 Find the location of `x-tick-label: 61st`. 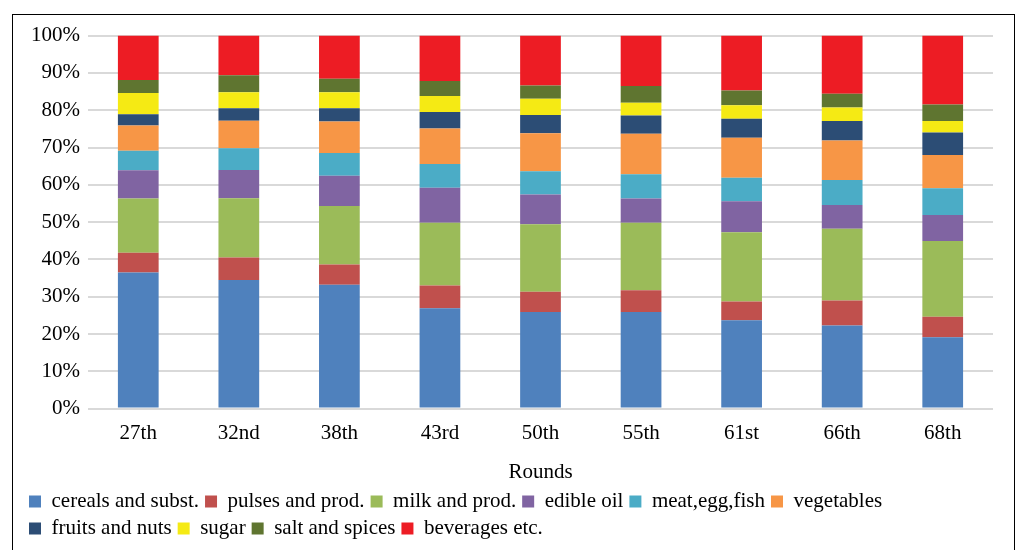

x-tick-label: 61st is located at coordinates (742, 431).